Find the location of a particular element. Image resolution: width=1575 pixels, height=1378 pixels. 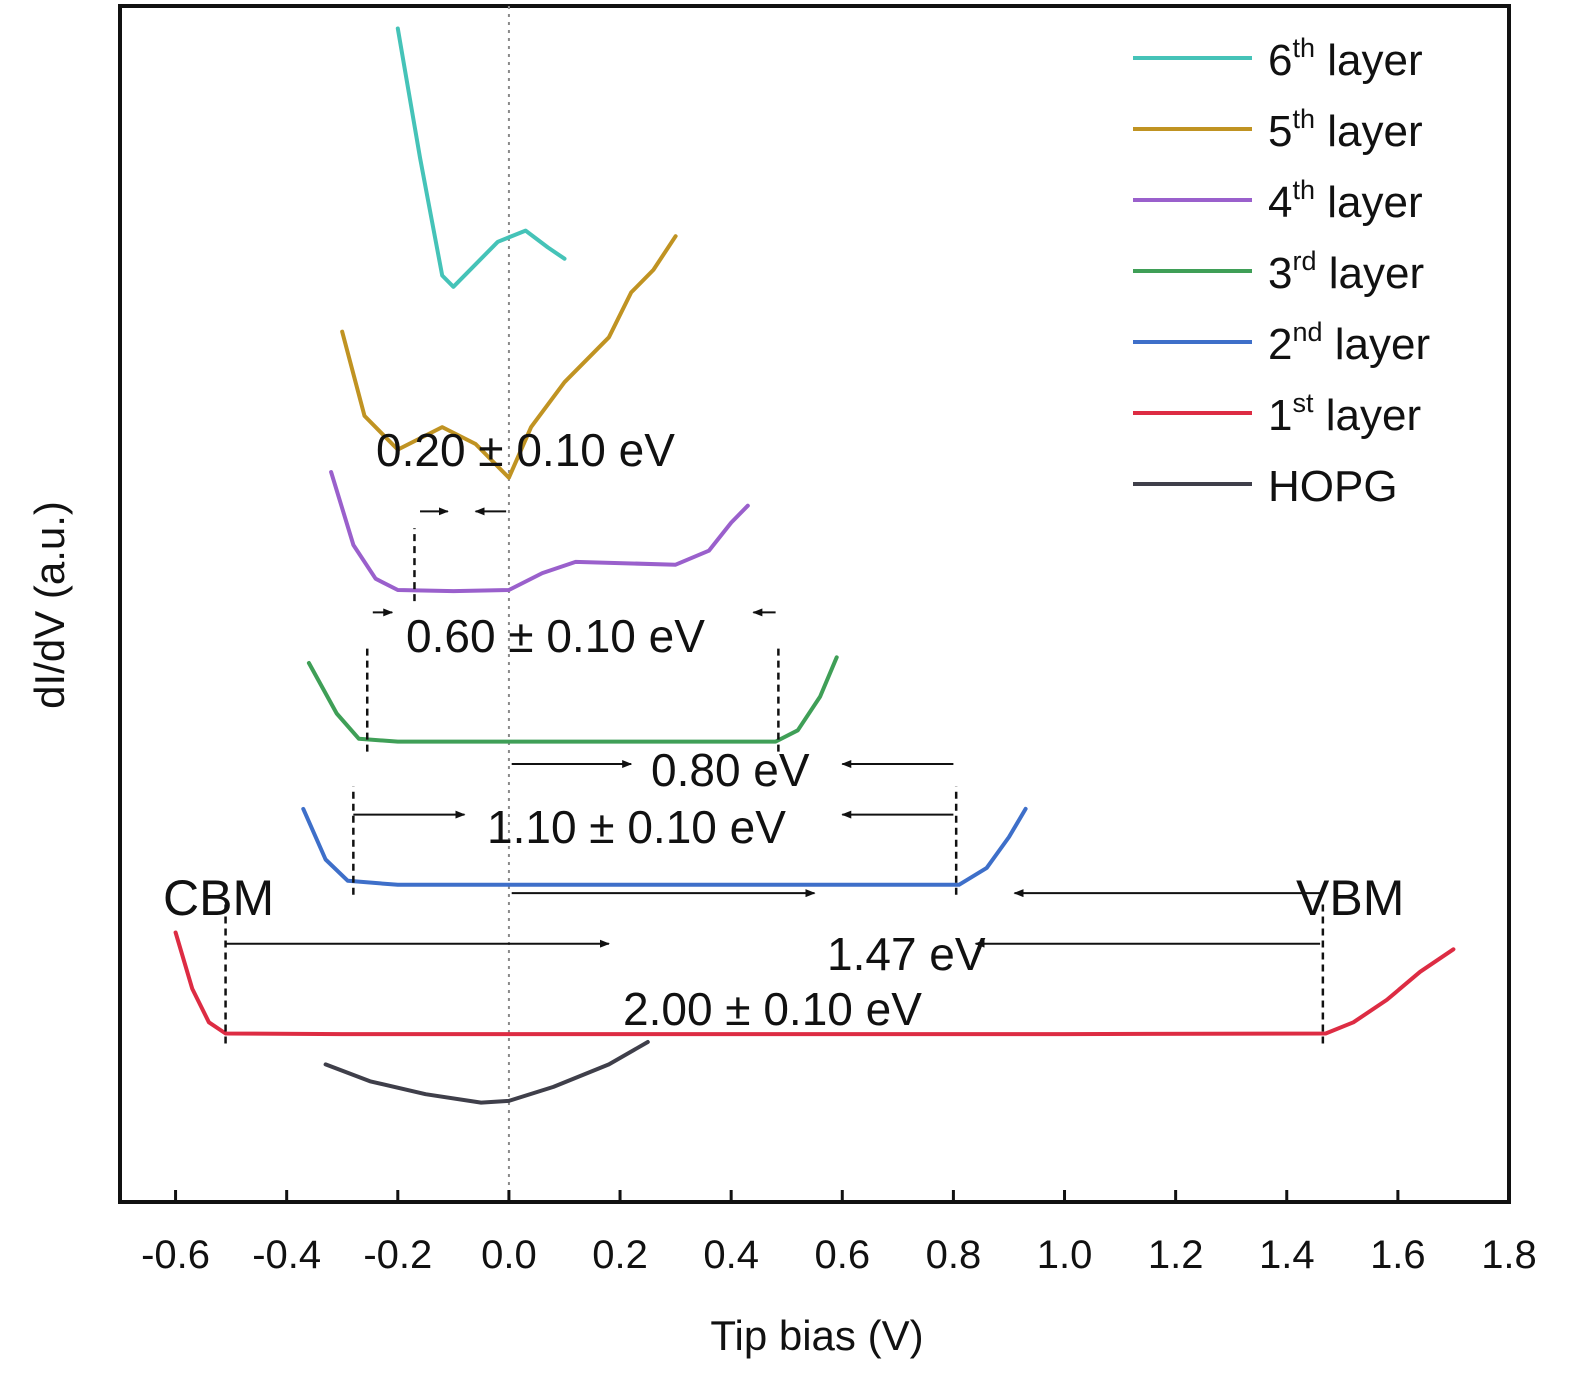

legend-label: 2nd layer is located at coordinates (1349, 343).